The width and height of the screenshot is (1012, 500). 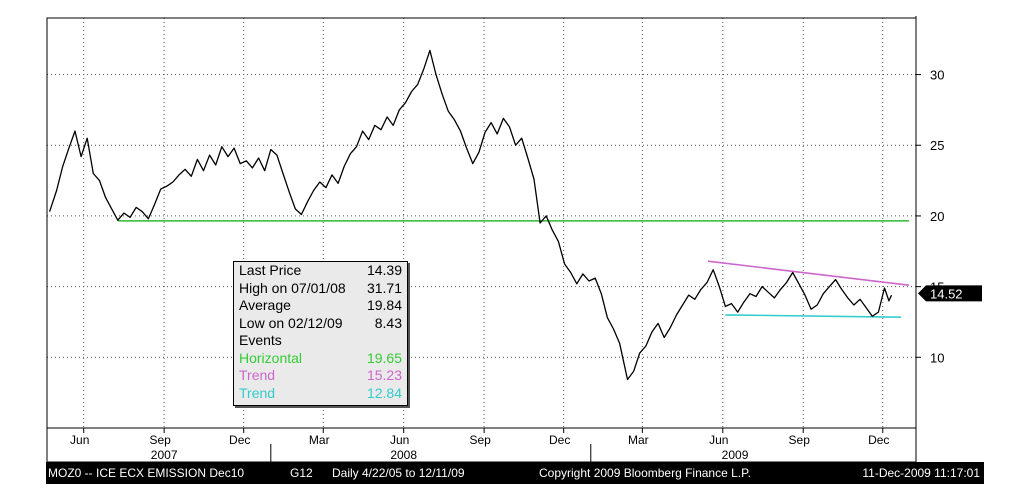 I want to click on y-tick-label: 20, so click(x=937, y=216).